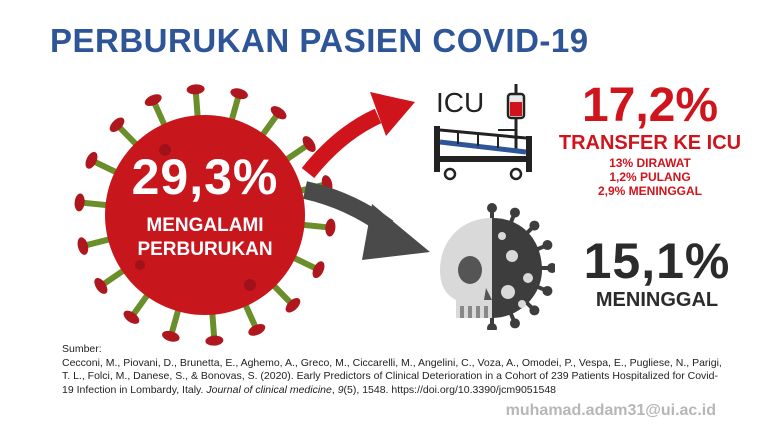  Describe the element at coordinates (657, 261) in the screenshot. I see `death-percent: 15,1%` at that location.